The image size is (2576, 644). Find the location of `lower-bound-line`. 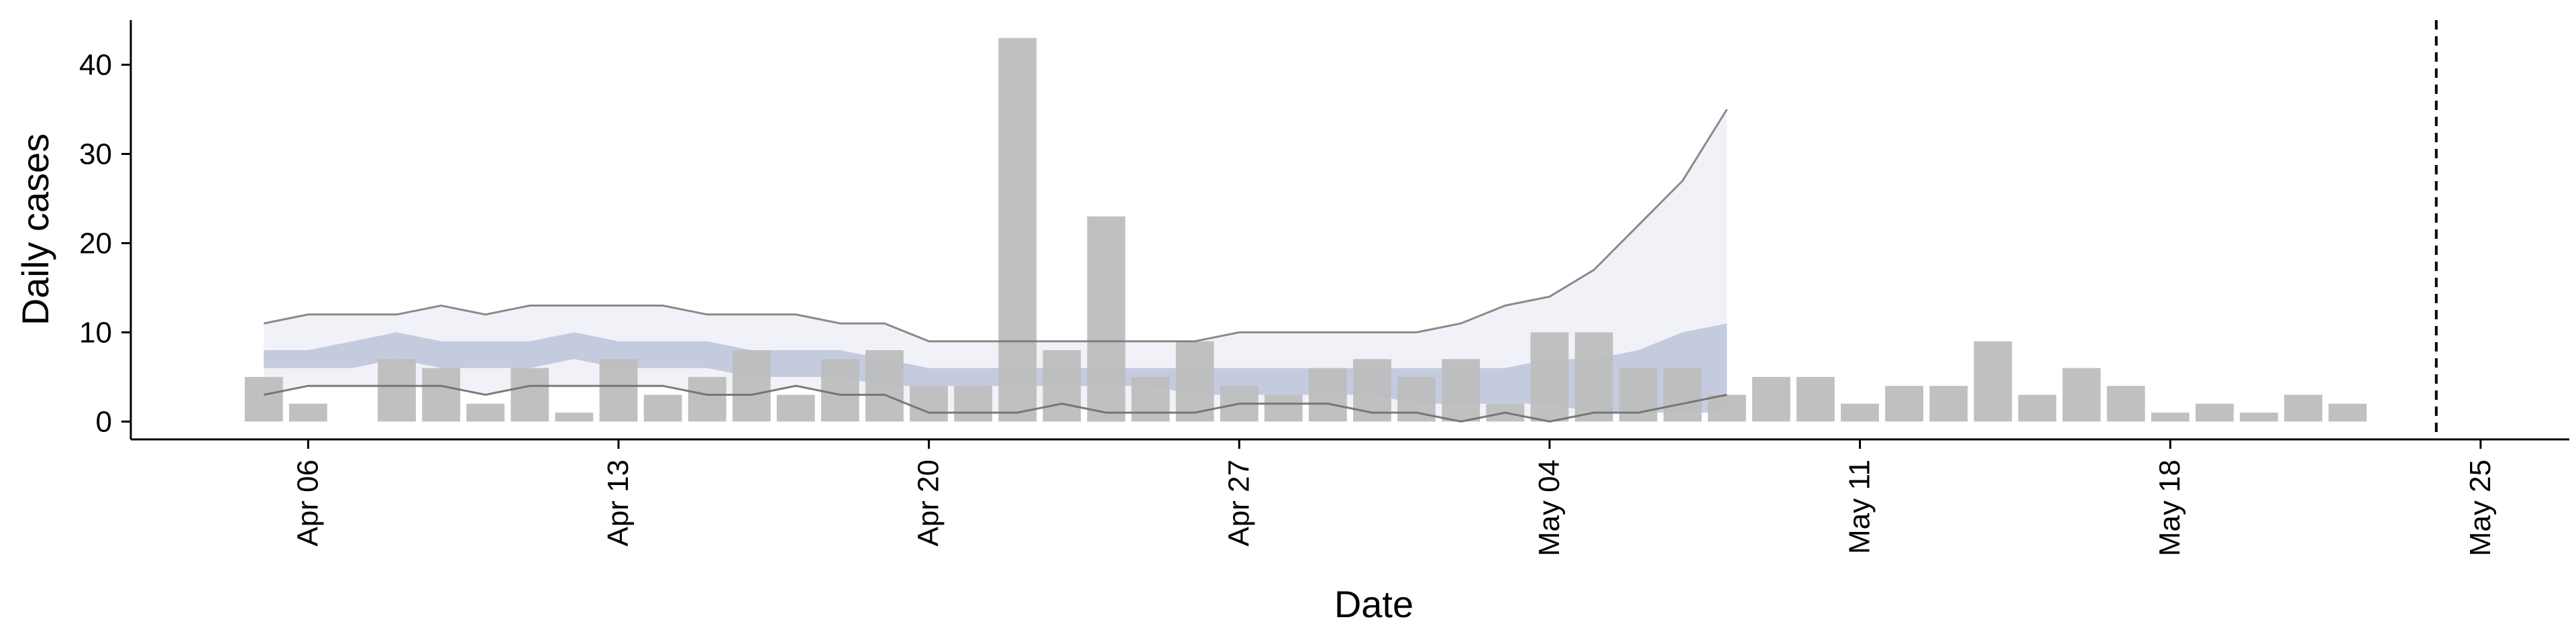

lower-bound-line is located at coordinates (995, 403).